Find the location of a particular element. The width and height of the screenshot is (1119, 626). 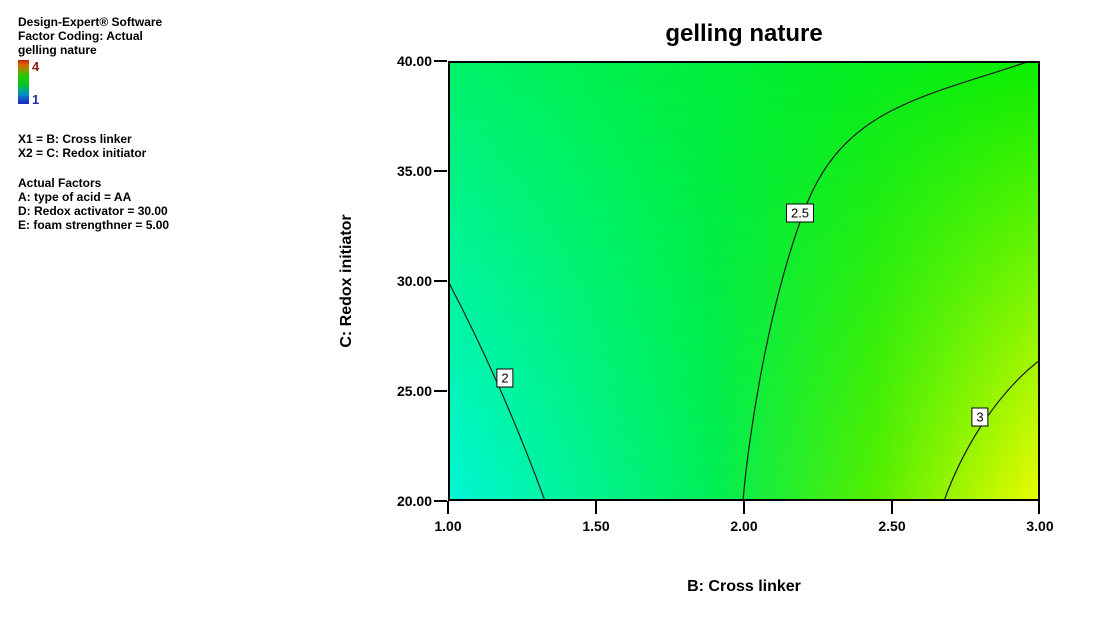

contour-label-3: 3 is located at coordinates (980, 417).